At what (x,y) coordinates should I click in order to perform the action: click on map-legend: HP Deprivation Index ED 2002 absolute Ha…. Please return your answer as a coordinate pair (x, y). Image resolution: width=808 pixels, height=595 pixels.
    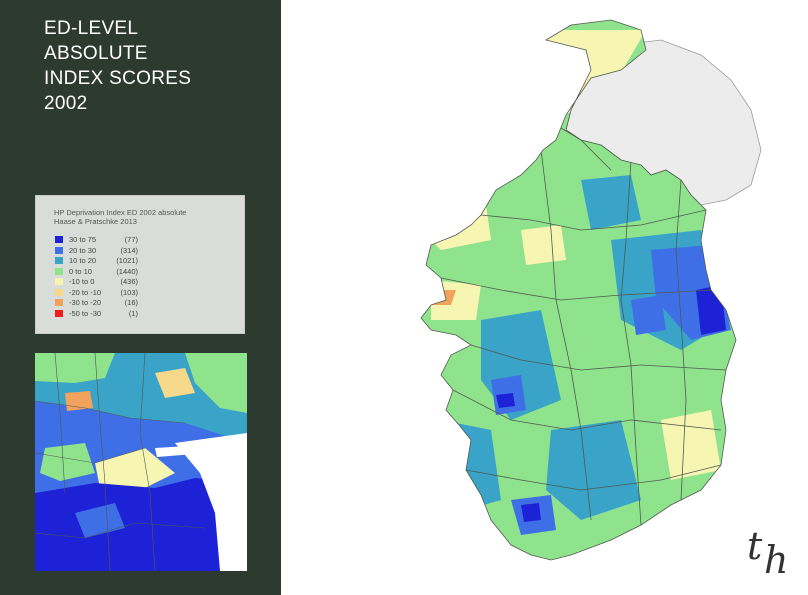
    Looking at the image, I should click on (140, 264).